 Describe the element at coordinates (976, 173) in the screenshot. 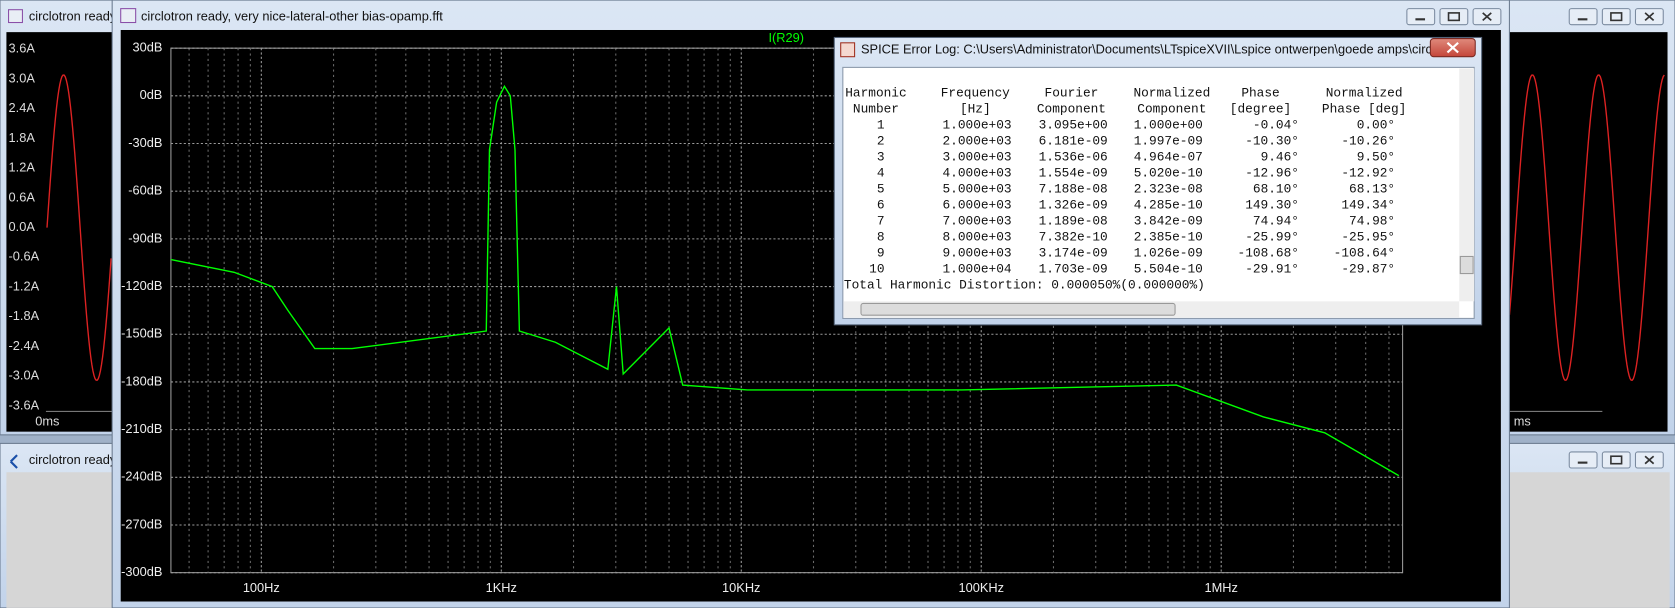

I see `table-cell: 4.000e+03` at that location.